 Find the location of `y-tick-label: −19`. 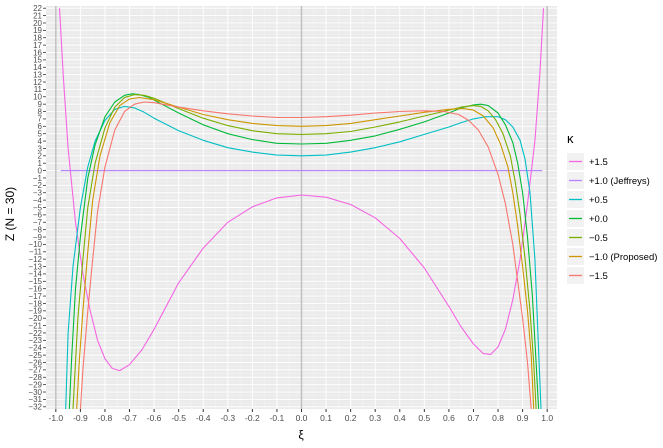

y-tick-label: −19 is located at coordinates (35, 311).